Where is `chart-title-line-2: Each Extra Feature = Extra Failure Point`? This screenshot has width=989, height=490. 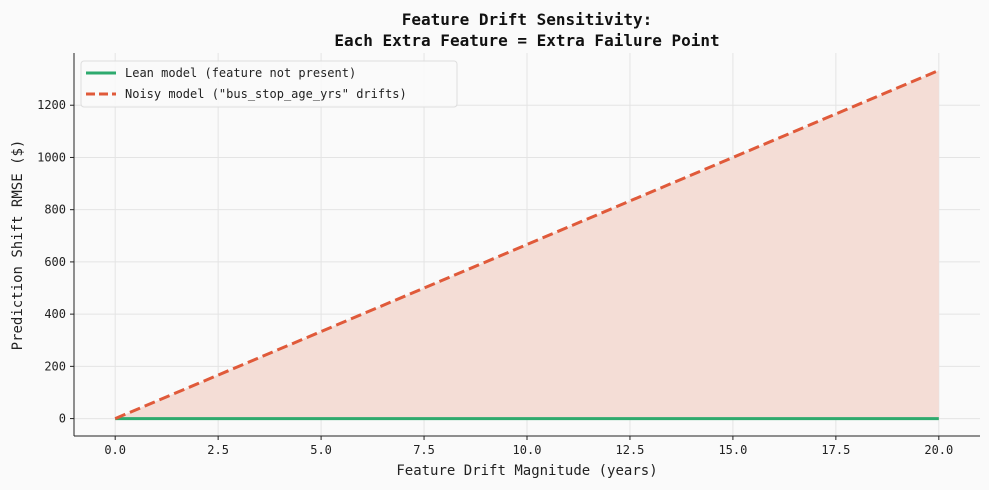 chart-title-line-2: Each Extra Feature = Extra Failure Point is located at coordinates (526, 40).